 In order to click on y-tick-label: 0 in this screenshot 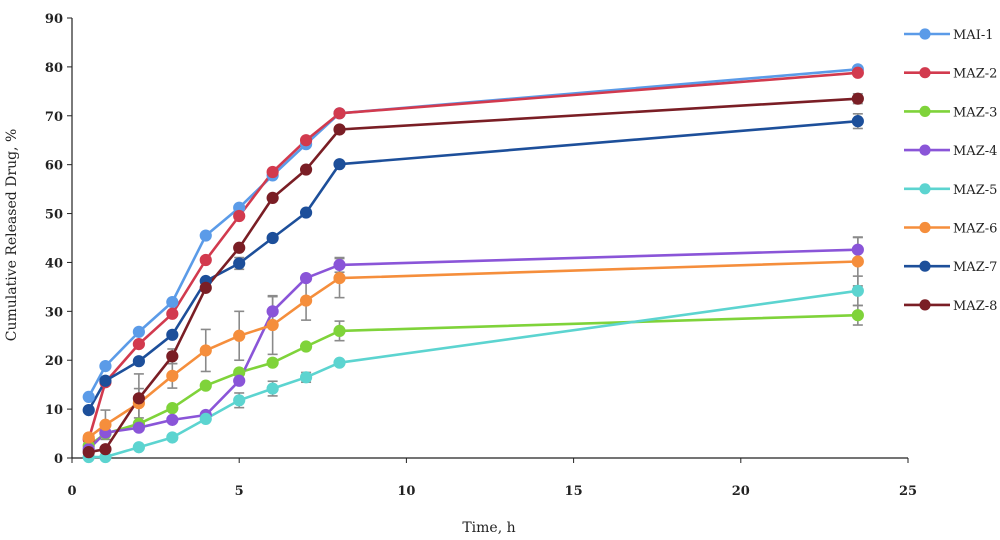, I will do `click(58, 459)`.